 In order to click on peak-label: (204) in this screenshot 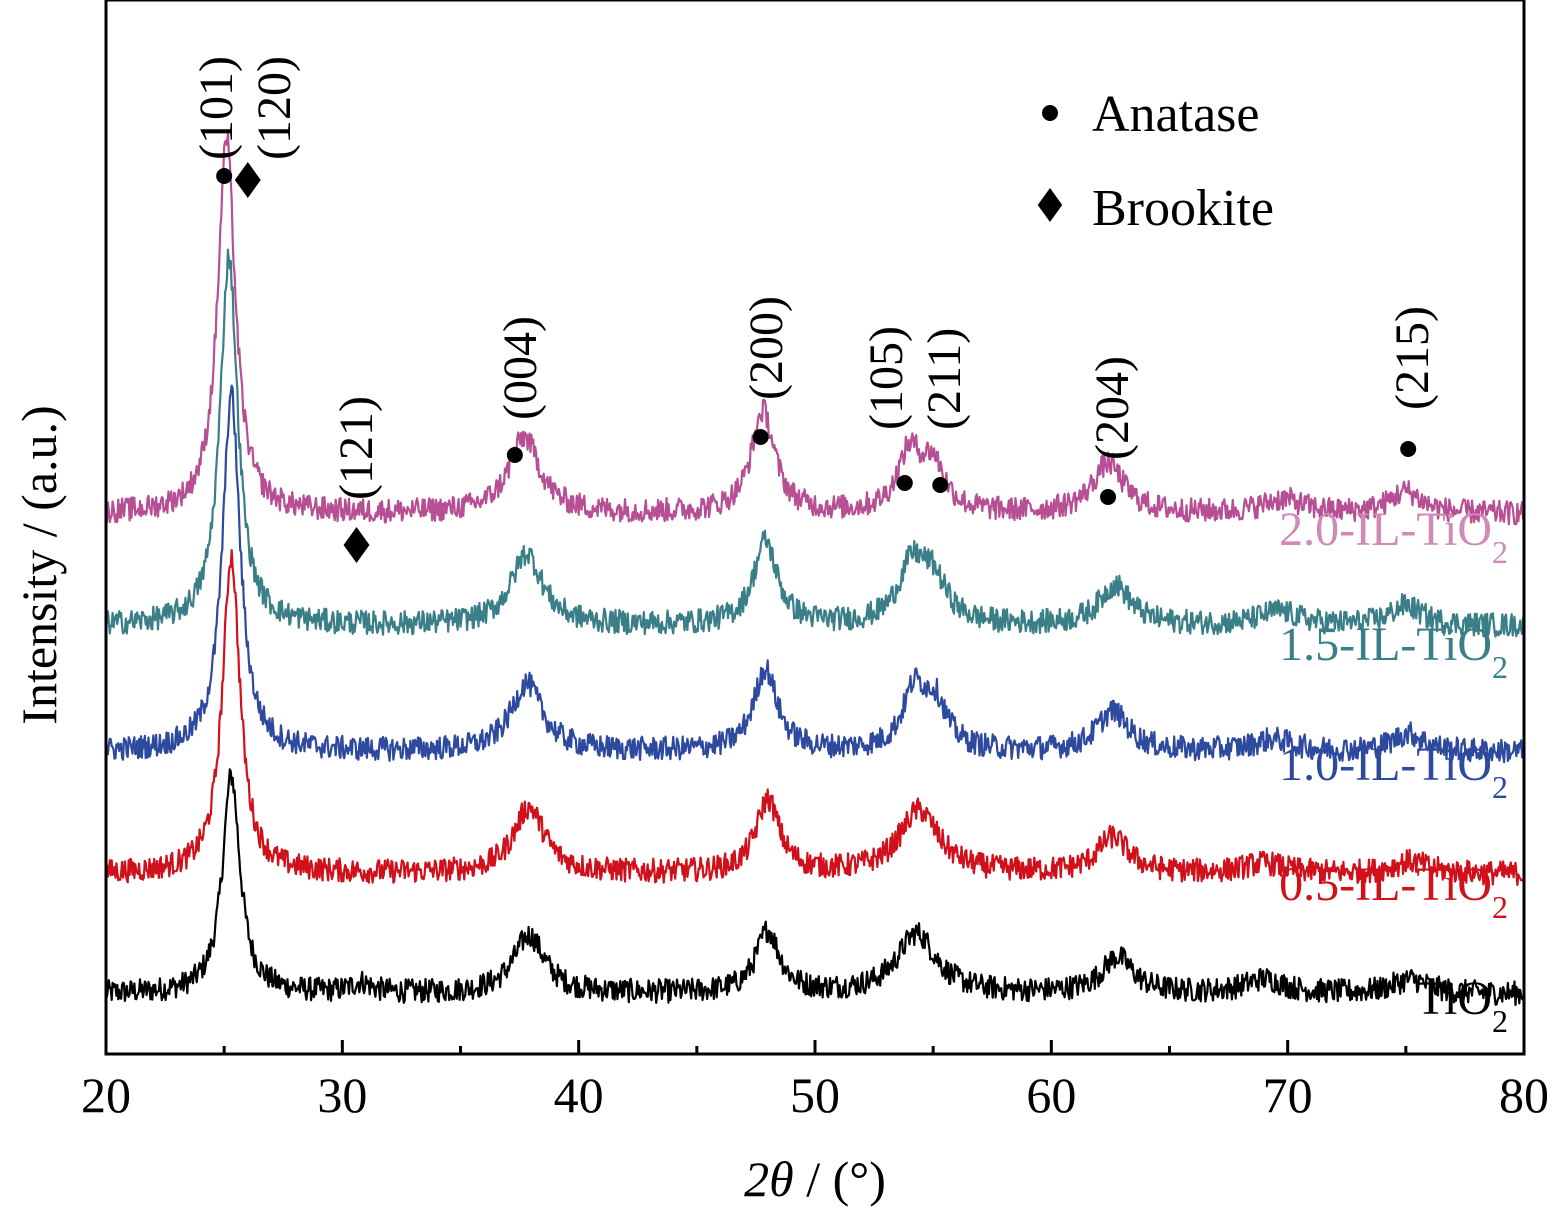, I will do `click(1112, 408)`.